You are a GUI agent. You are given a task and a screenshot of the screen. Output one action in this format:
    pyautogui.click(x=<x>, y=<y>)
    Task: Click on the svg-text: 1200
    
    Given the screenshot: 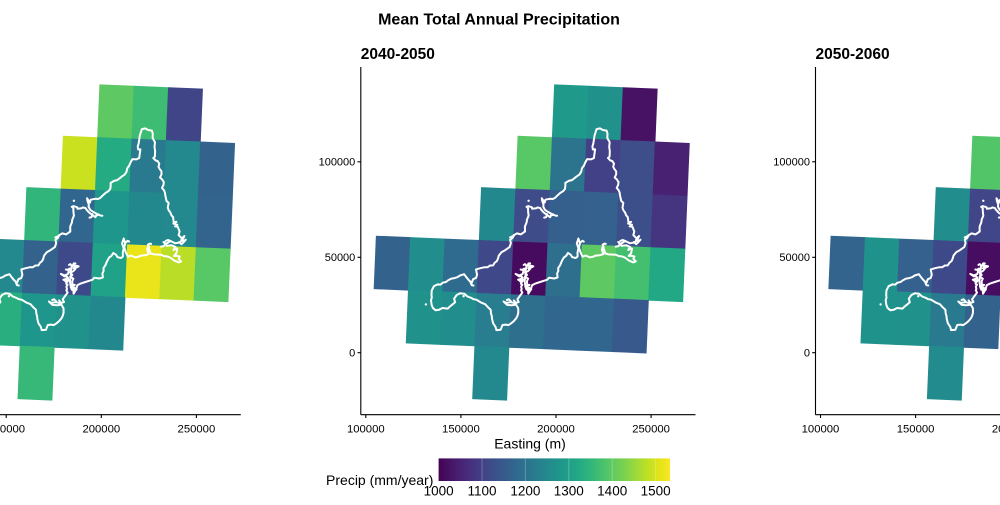 What is the action you would take?
    pyautogui.click(x=525, y=490)
    